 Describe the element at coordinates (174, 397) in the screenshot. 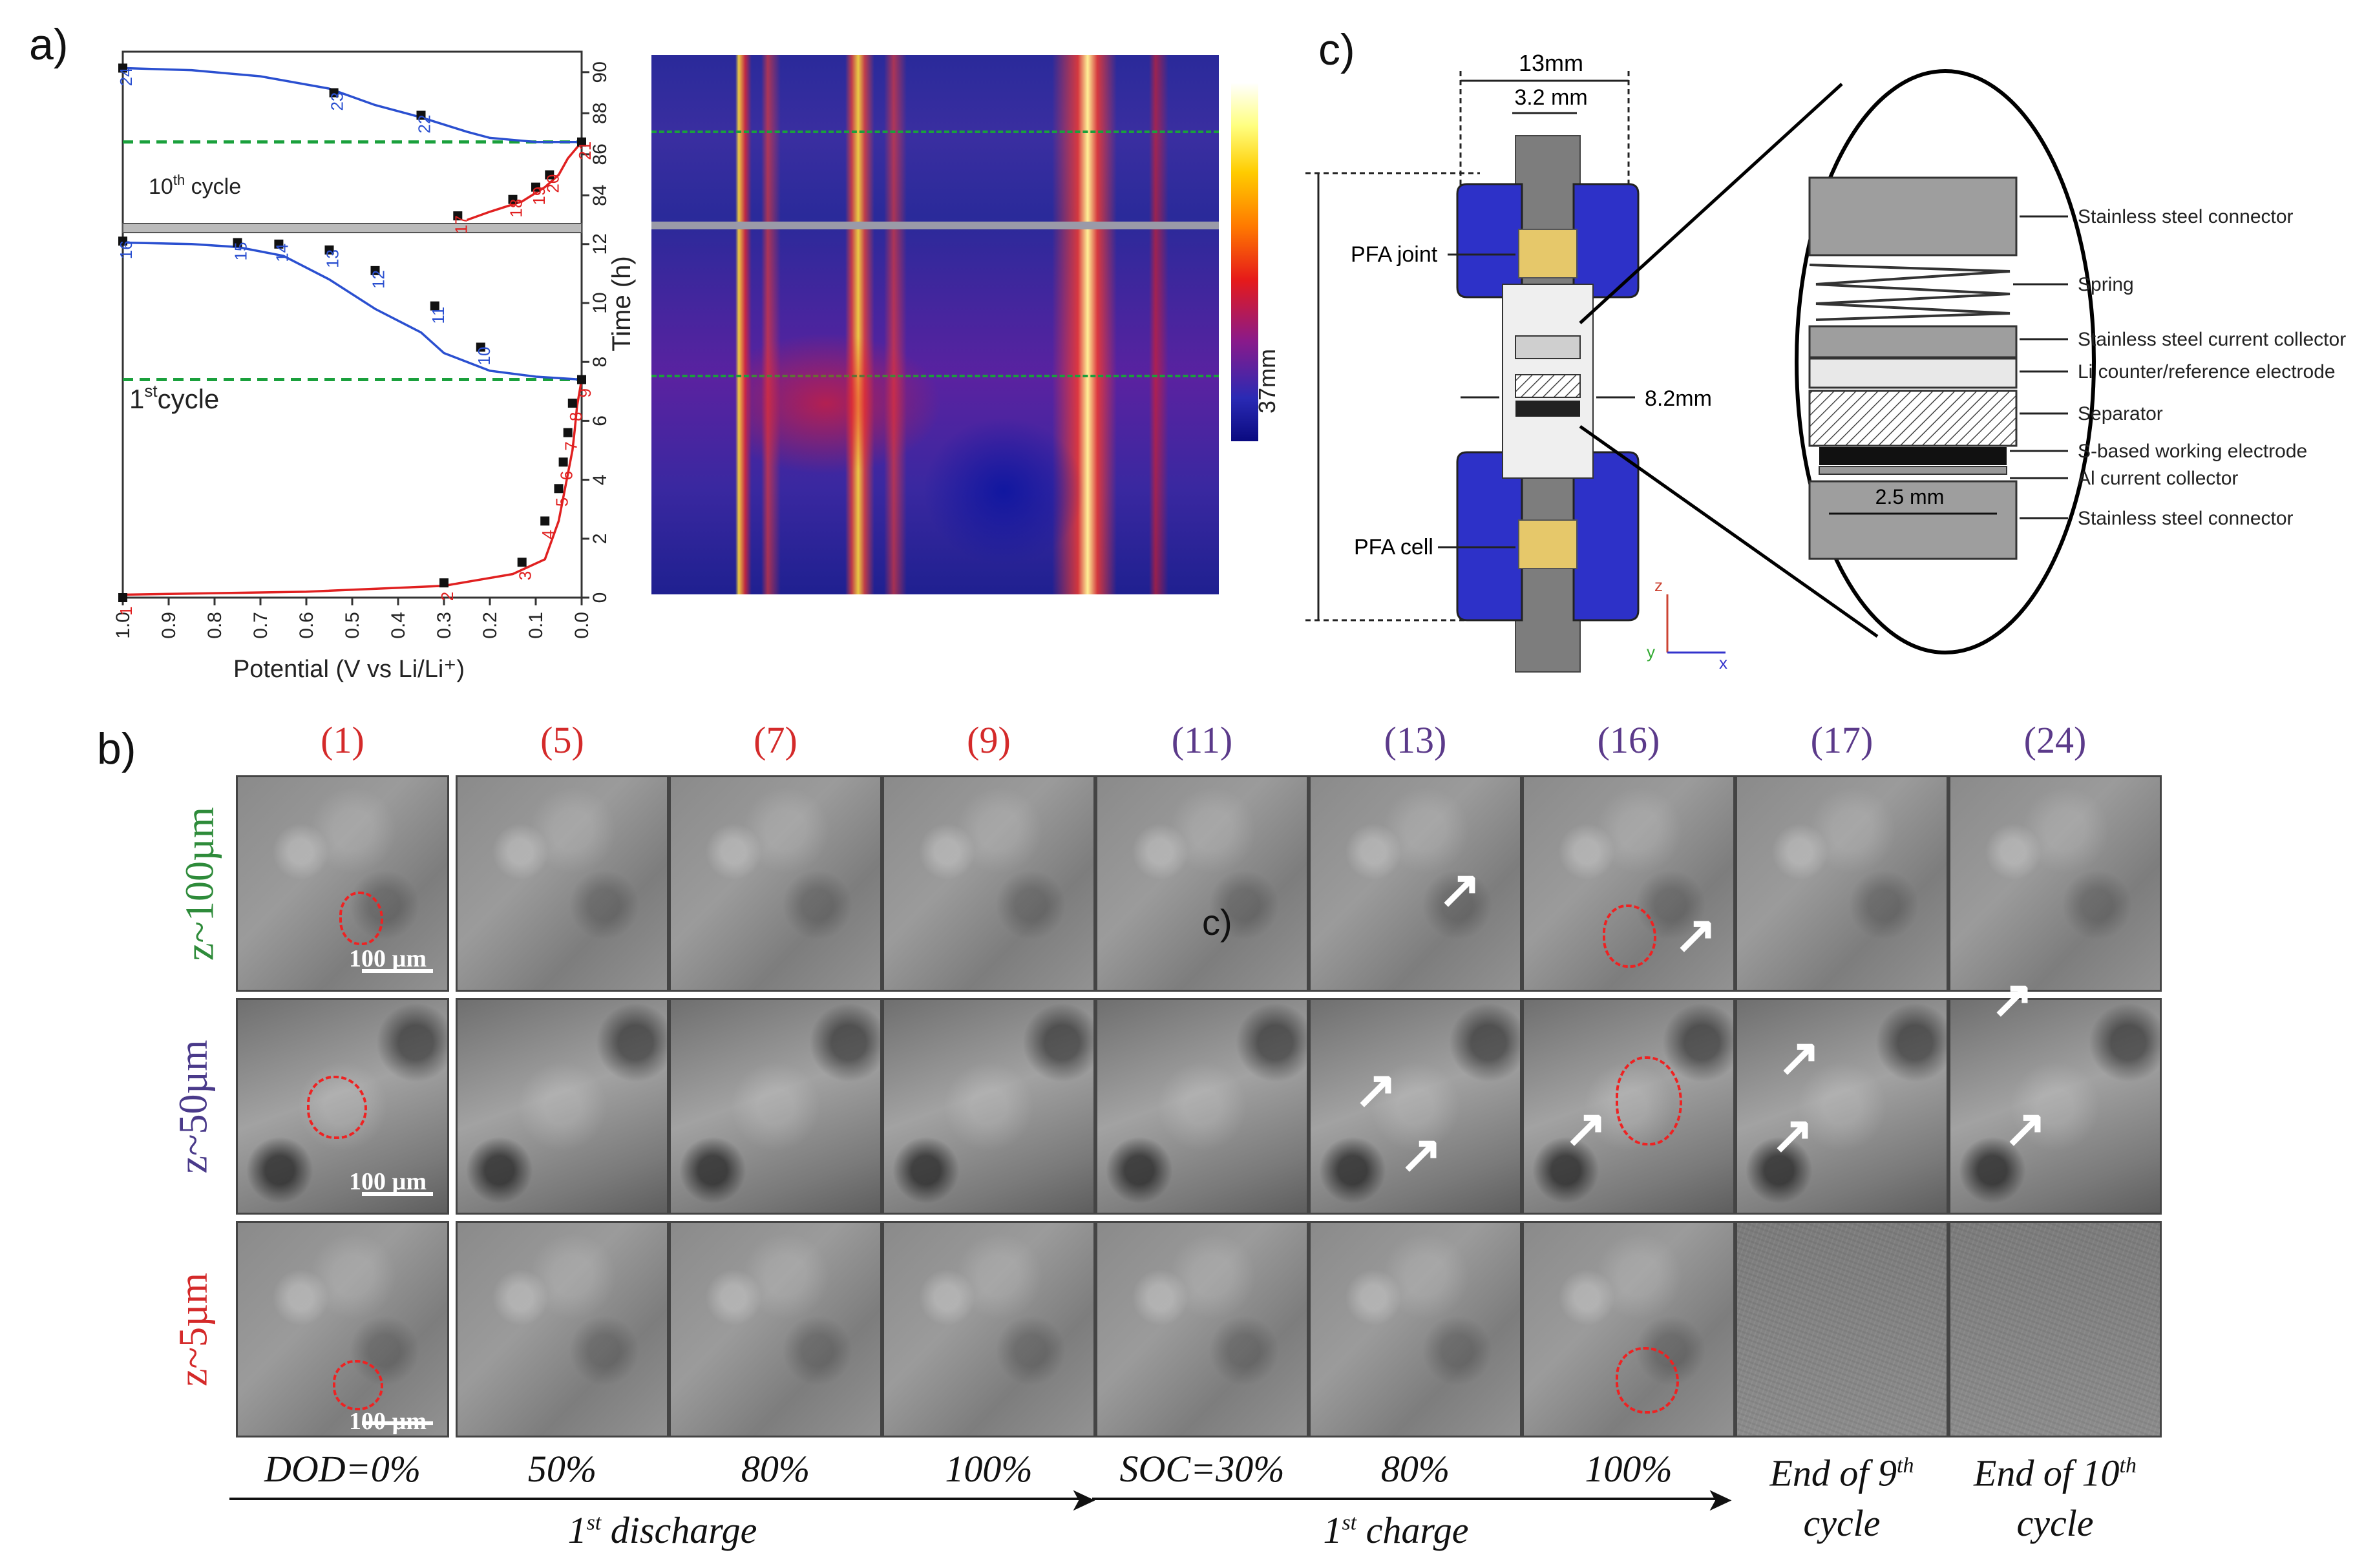

I see `cycle1-label: 1stcycle` at that location.